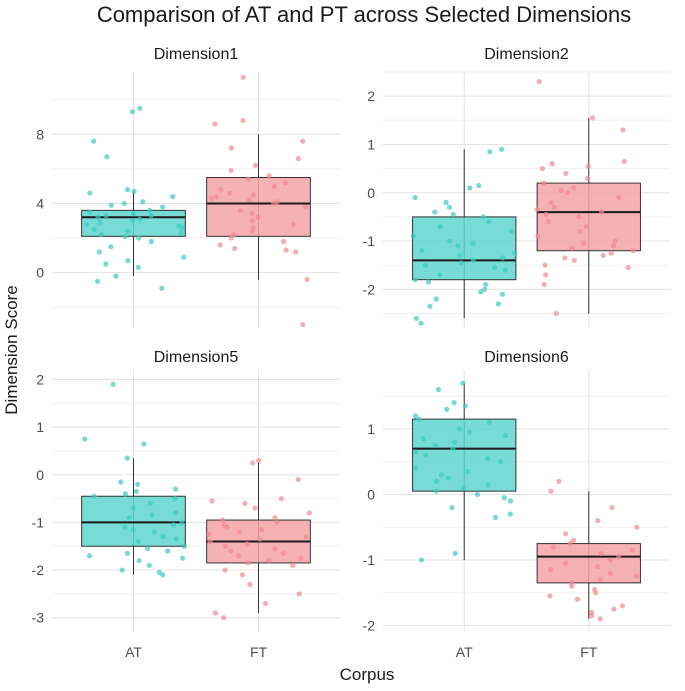 The width and height of the screenshot is (685, 691). Describe the element at coordinates (40, 380) in the screenshot. I see `y-tick-label: 2` at that location.